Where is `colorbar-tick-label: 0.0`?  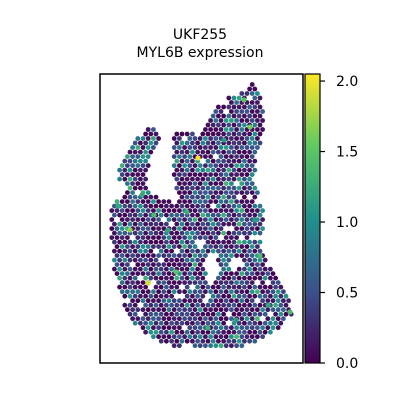
colorbar-tick-label: 0.0 is located at coordinates (347, 364).